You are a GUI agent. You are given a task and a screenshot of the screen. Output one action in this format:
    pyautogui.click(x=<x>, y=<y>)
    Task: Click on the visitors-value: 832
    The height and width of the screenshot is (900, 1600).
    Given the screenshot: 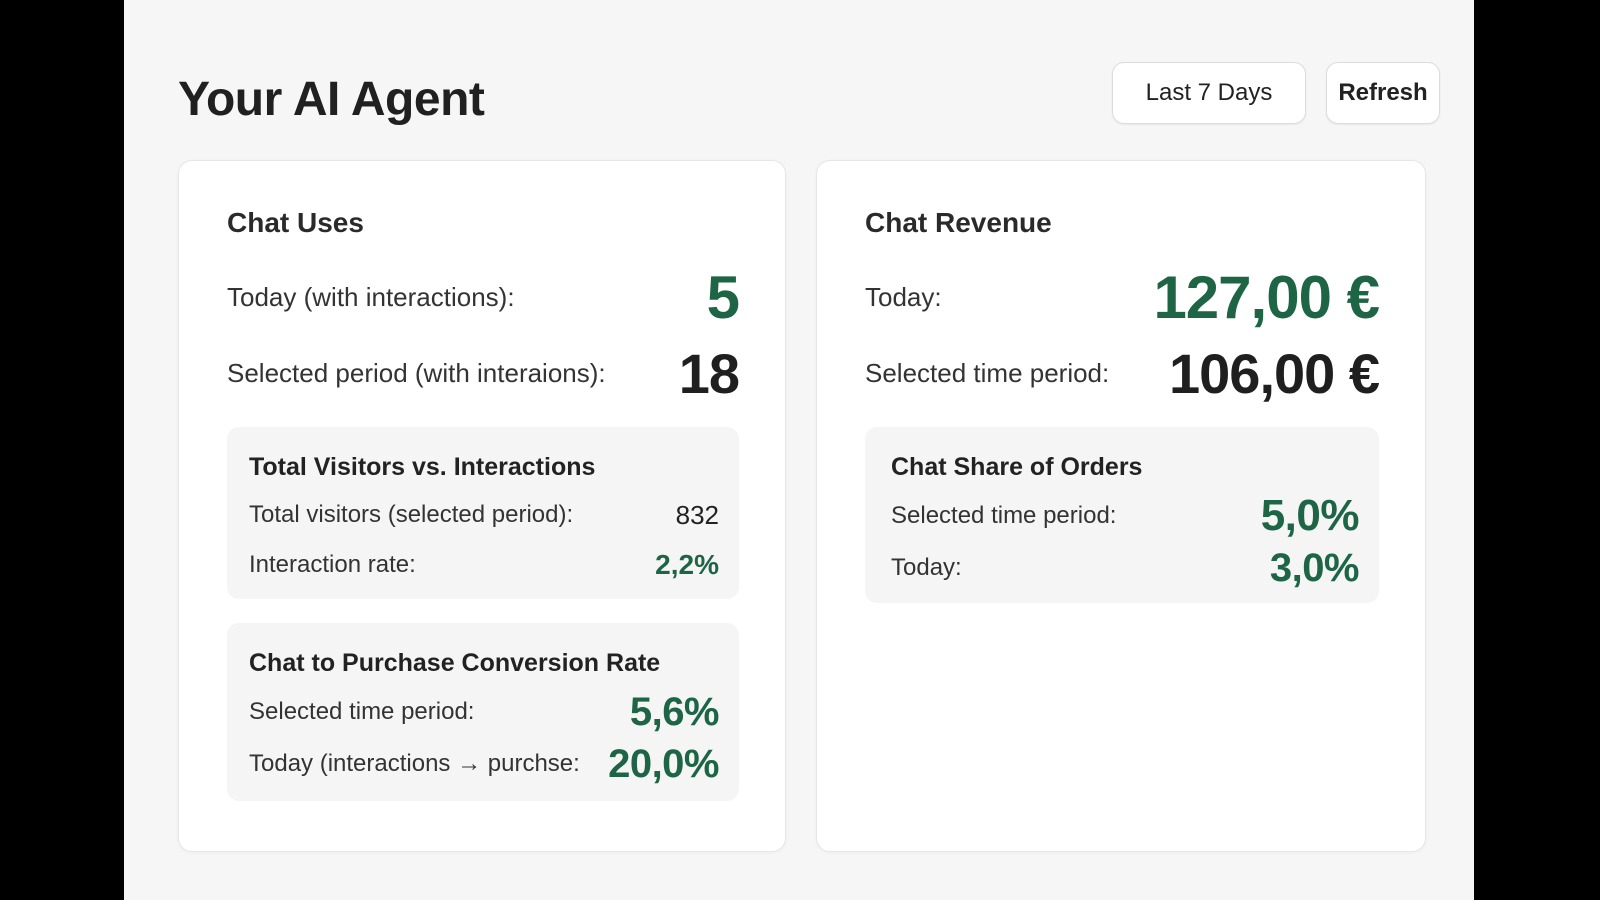 What is the action you would take?
    pyautogui.click(x=697, y=514)
    